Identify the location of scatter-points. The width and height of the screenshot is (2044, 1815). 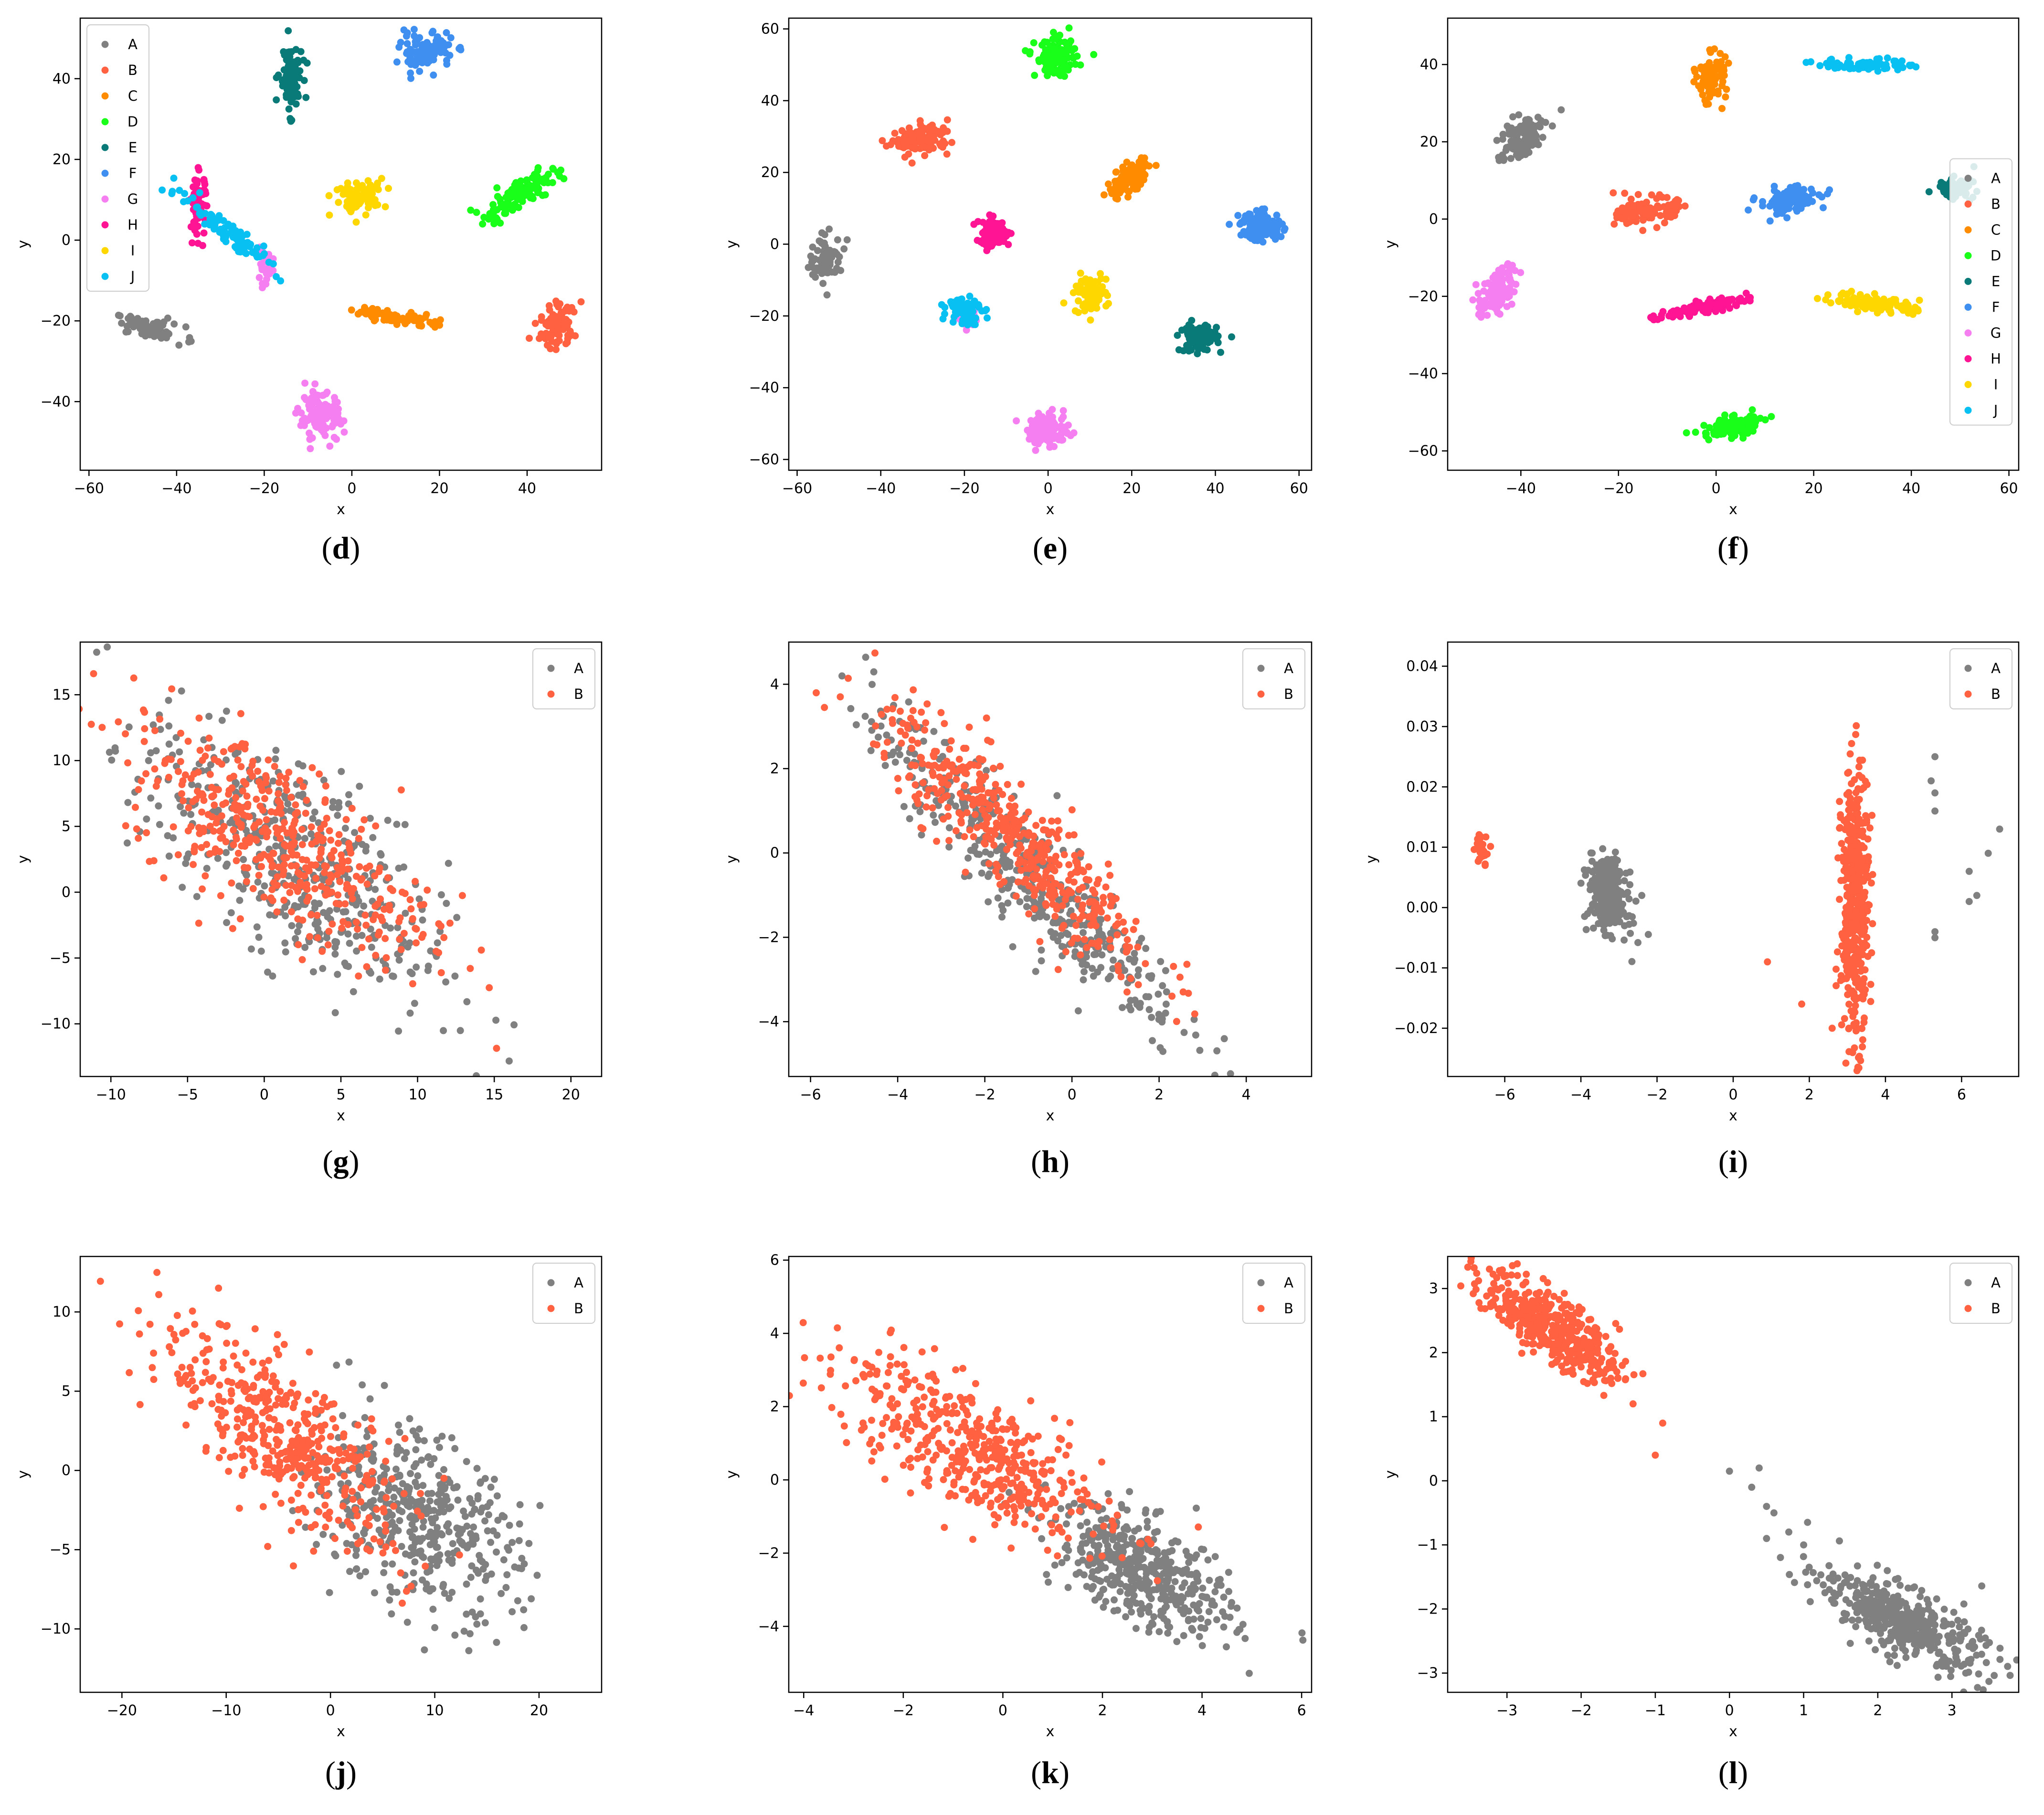
(1023, 885).